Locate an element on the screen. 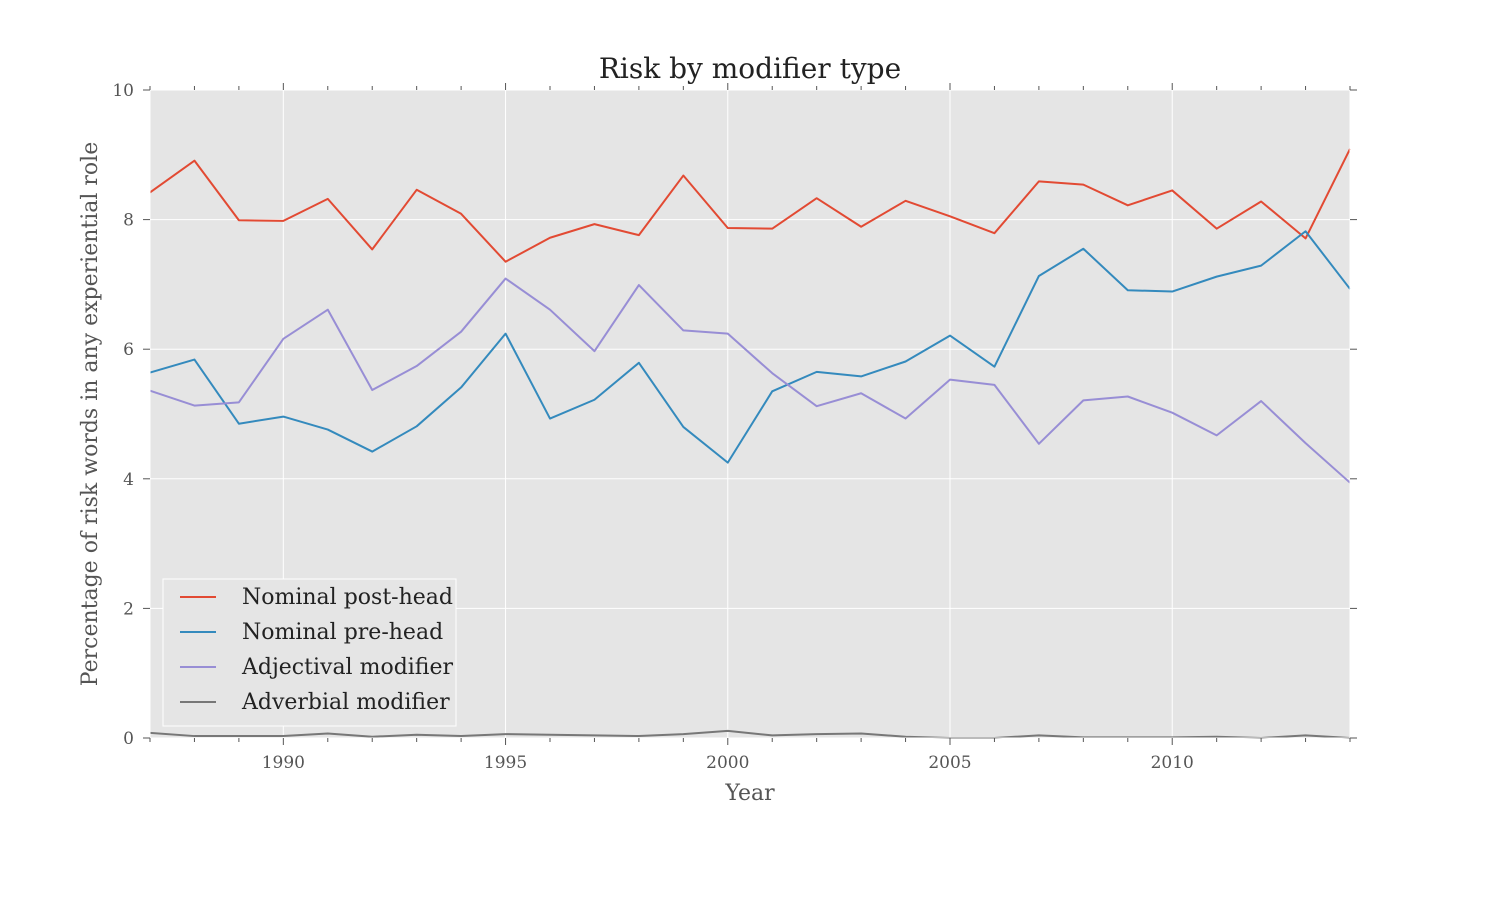 This screenshot has height=905, width=1500. legend-label-3: Adverbial modifier is located at coordinates (345, 702).